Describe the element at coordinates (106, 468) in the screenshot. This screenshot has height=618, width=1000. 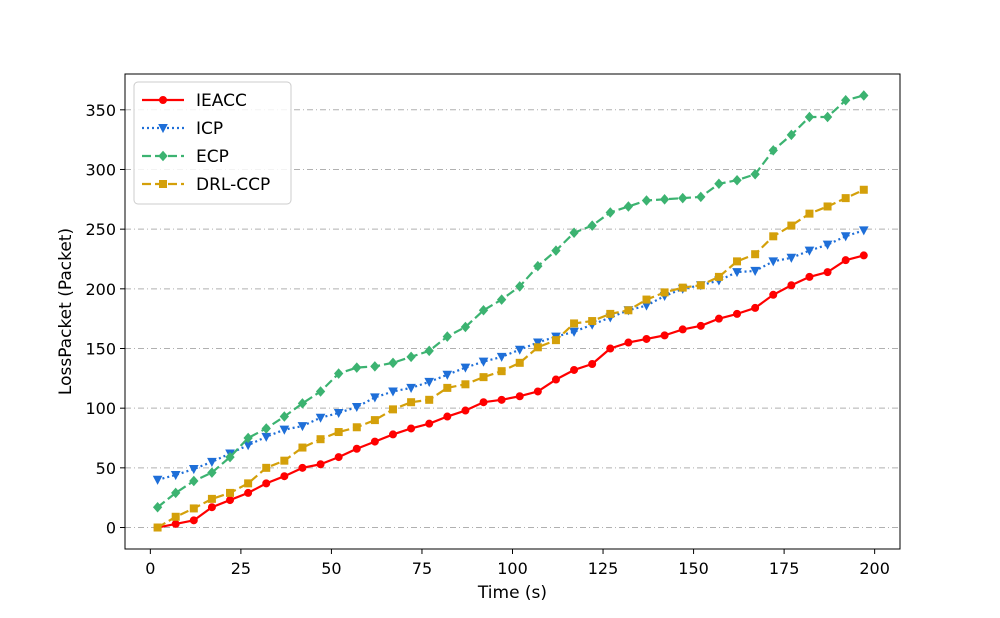
I see `y-tick-label: 50` at that location.